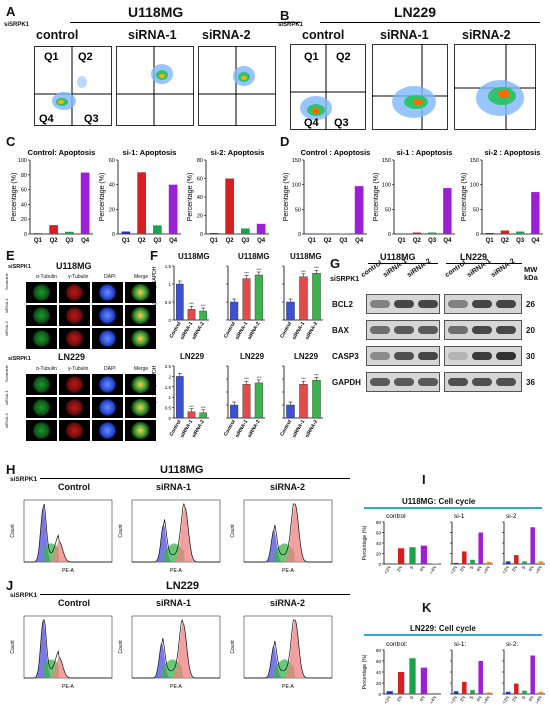 The width and height of the screenshot is (550, 720). Describe the element at coordinates (453, 570) in the screenshot. I see `x-tick-label: <2N` at that location.